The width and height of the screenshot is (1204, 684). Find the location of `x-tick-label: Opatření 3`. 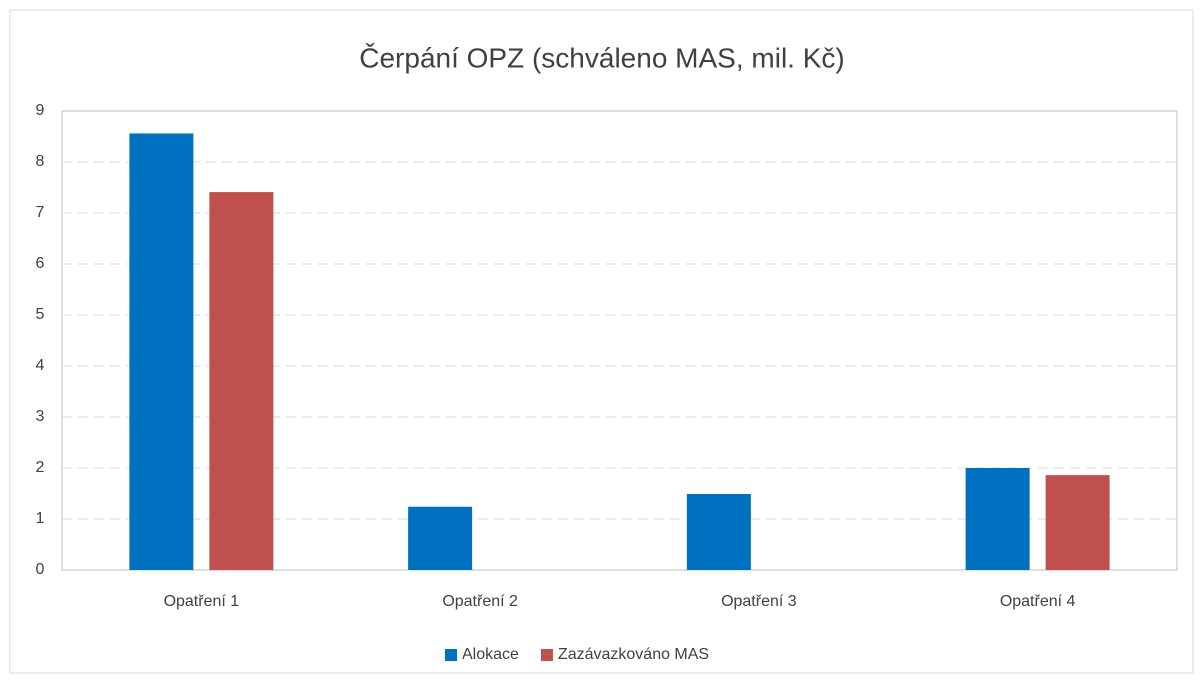

x-tick-label: Opatření 3 is located at coordinates (759, 601).